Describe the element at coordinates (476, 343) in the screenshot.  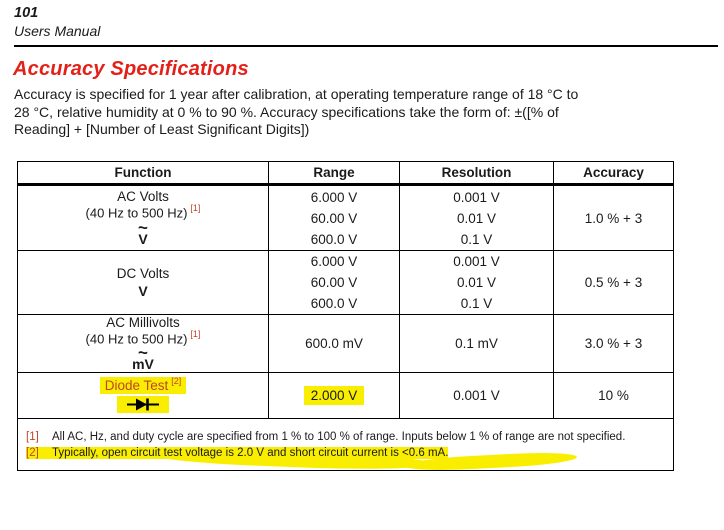
I see `resolution-cell: 0.1 mV` at that location.